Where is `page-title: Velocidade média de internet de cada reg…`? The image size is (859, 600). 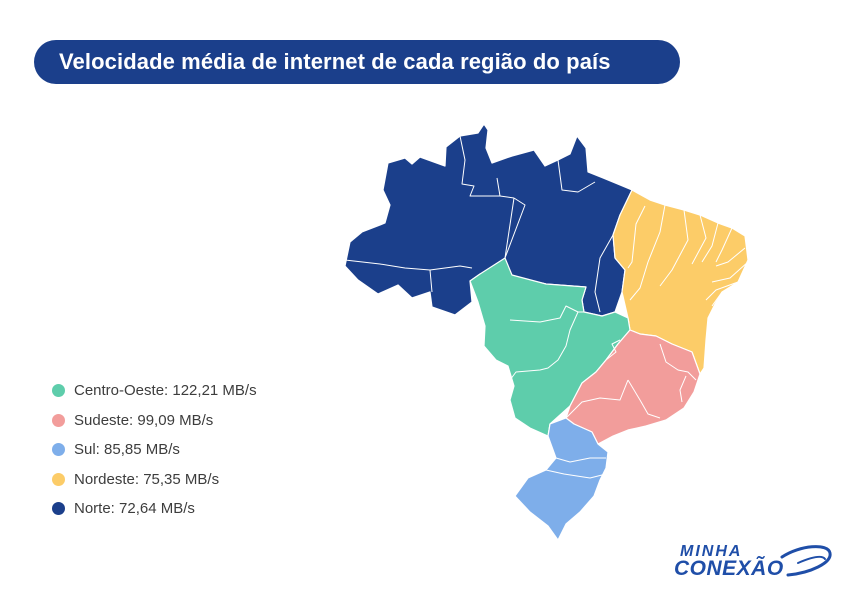 page-title: Velocidade média de internet de cada reg… is located at coordinates (357, 62).